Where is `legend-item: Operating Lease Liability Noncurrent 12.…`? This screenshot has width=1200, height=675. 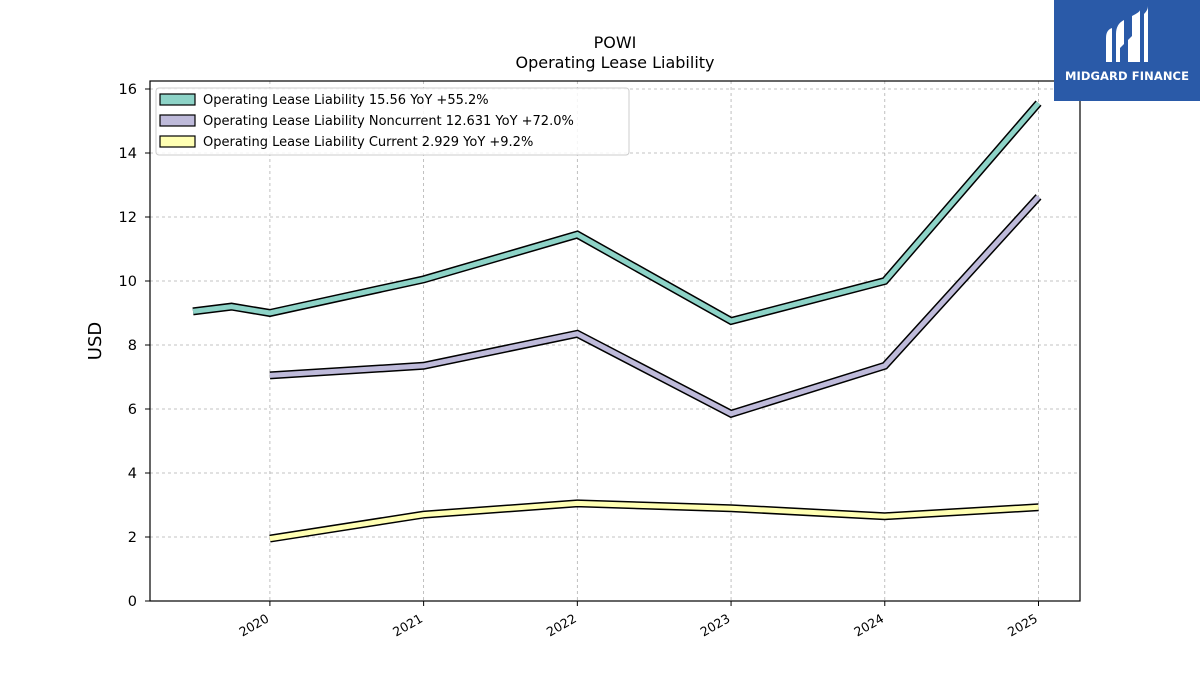
legend-item: Operating Lease Liability Noncurrent 12.… is located at coordinates (366, 121).